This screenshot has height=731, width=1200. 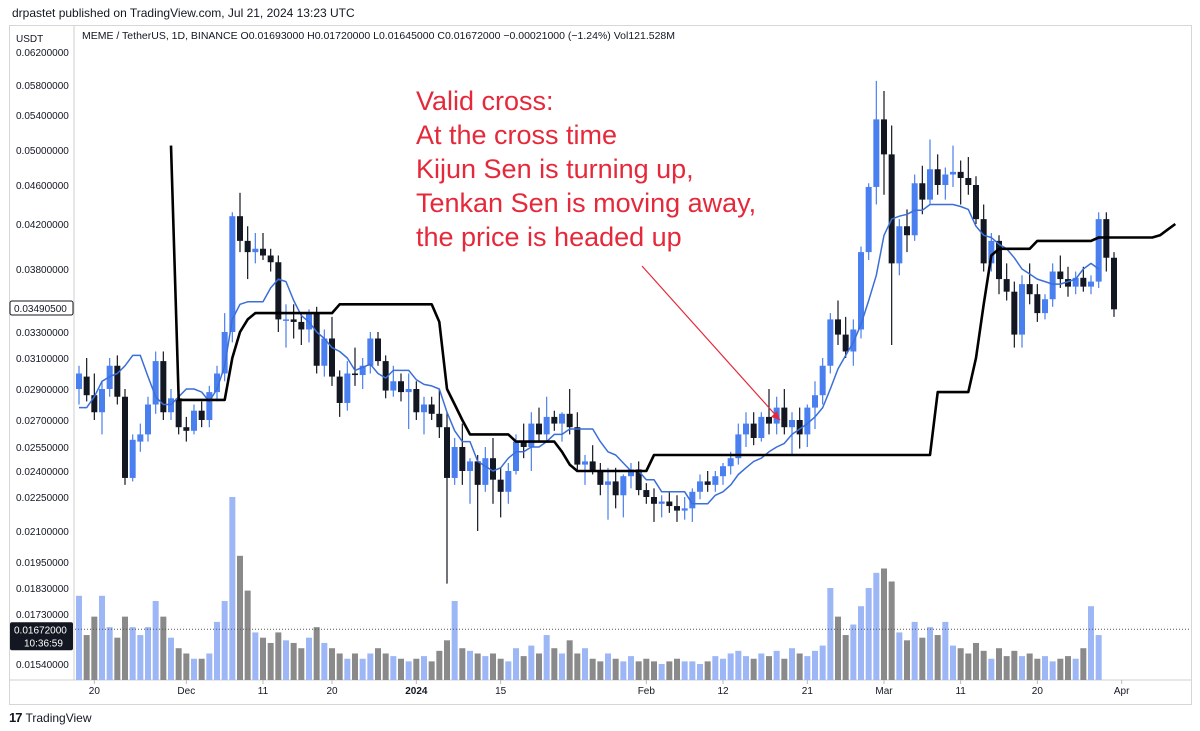 What do you see at coordinates (42, 472) in the screenshot?
I see `y-tick-label: 0.02400000` at bounding box center [42, 472].